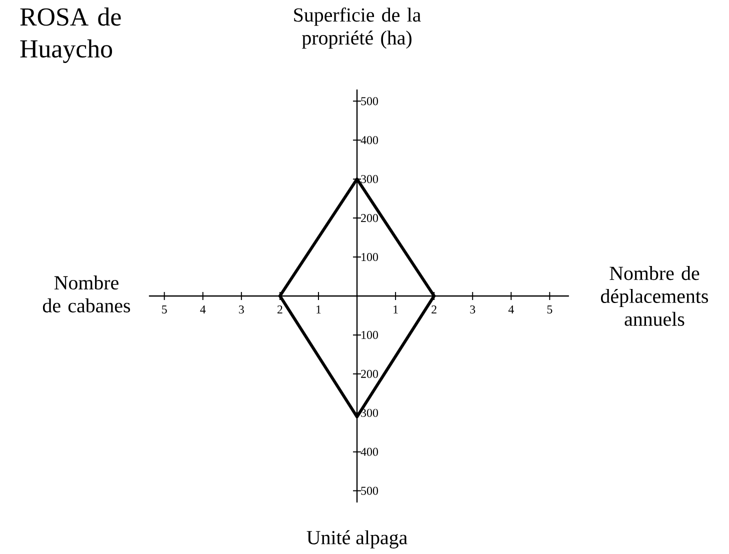  I want to click on x-axis-title: Nombre de déplacements annuels, so click(654, 296).